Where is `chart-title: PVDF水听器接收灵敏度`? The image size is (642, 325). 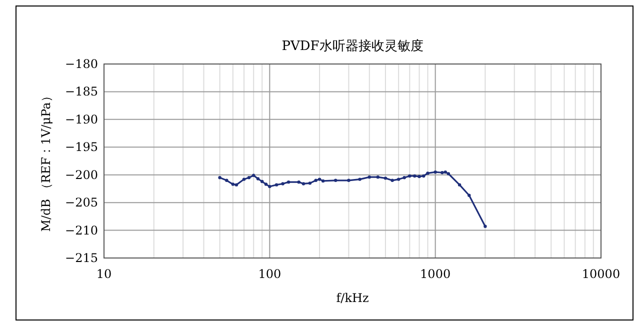
chart-title: PVDF水听器接收灵敏度 is located at coordinates (353, 46).